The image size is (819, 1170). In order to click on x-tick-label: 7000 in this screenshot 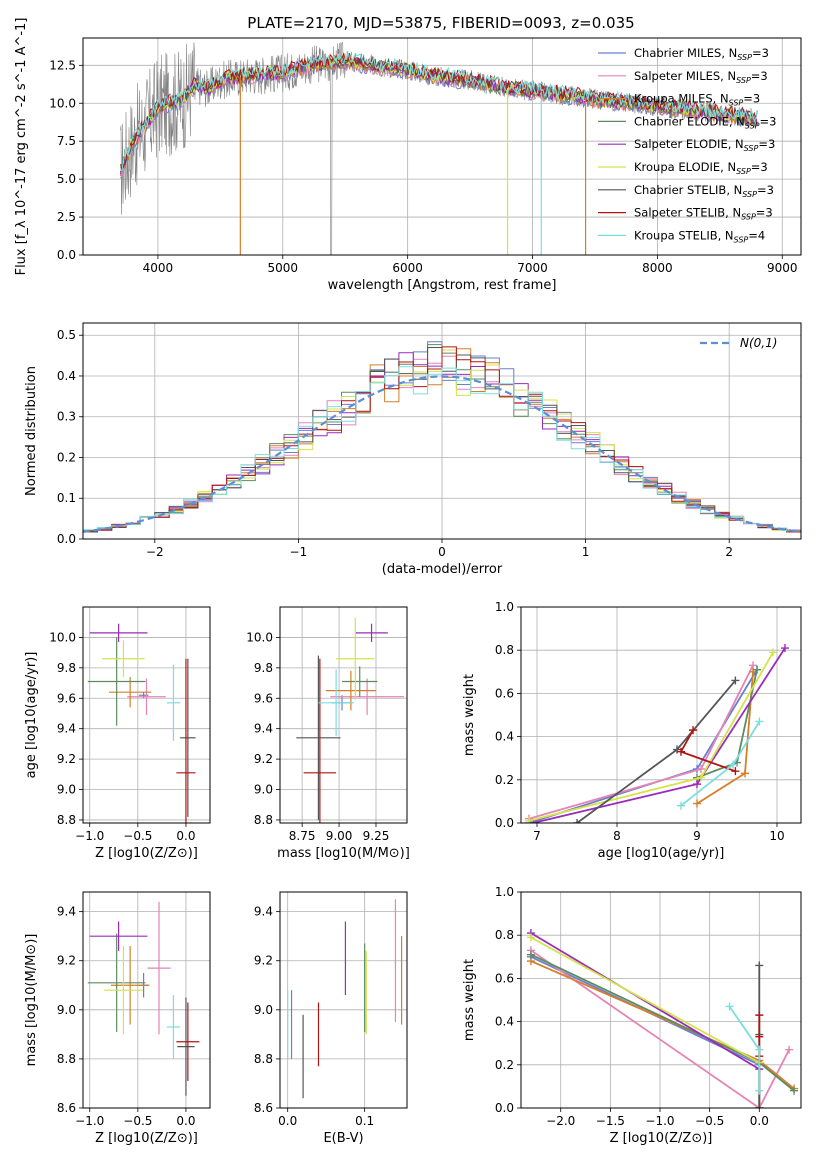, I will do `click(532, 268)`.